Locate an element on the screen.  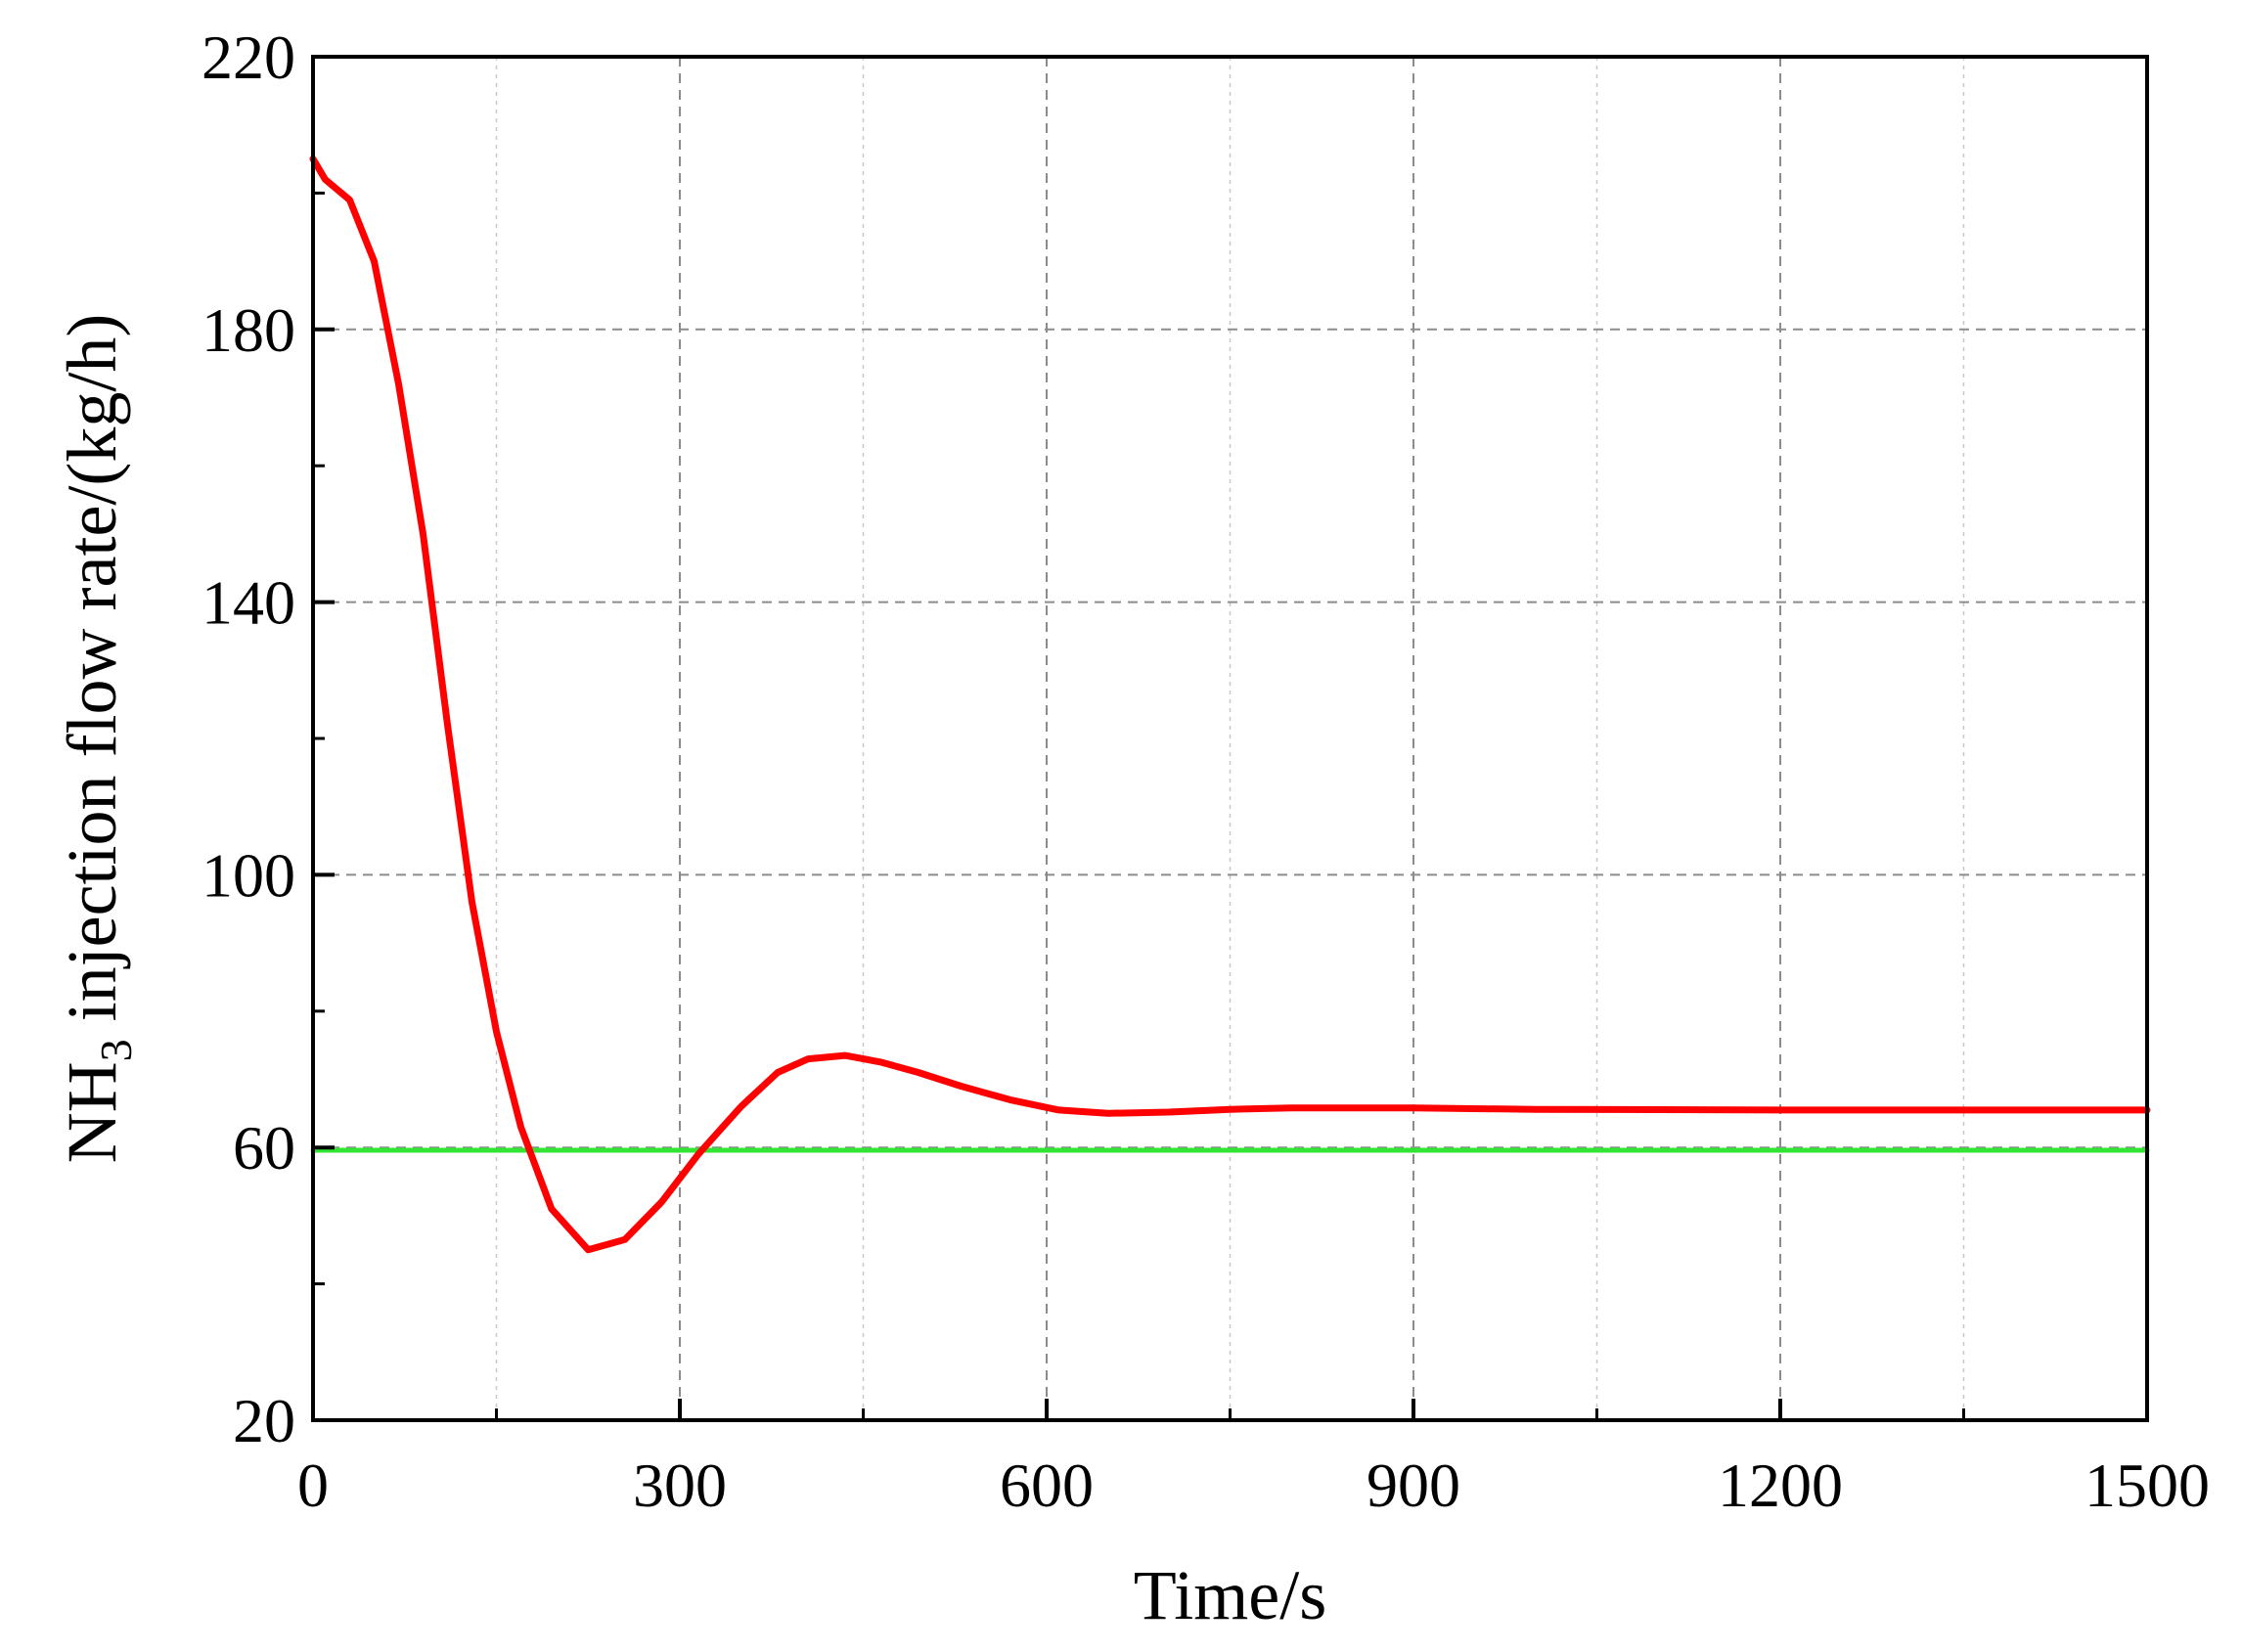
y-tick-label: 220 is located at coordinates (248, 57).